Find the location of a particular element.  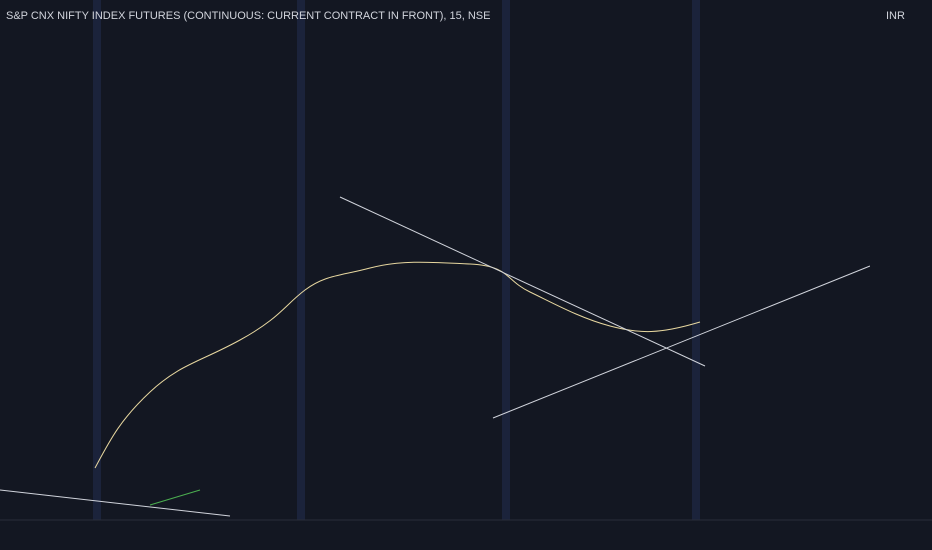

price-axis is located at coordinates (901, 275).